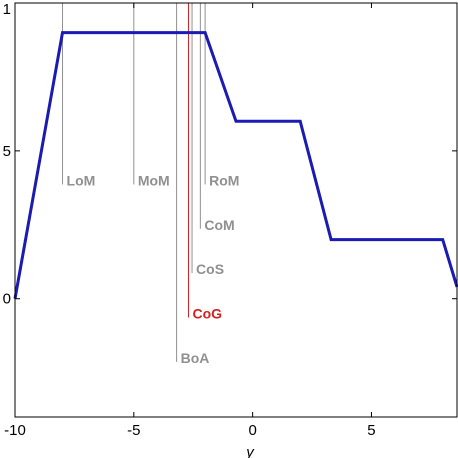 This screenshot has width=458, height=458. What do you see at coordinates (250, 451) in the screenshot?
I see `x-axis-label: y` at bounding box center [250, 451].